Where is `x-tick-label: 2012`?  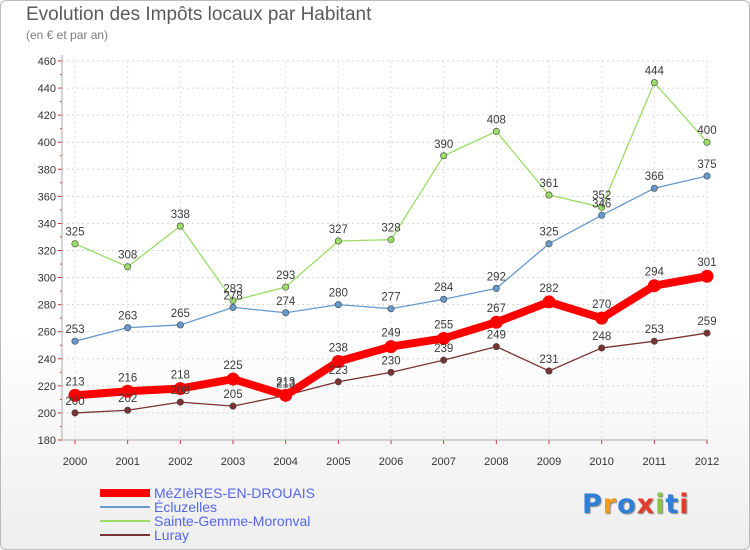
x-tick-label: 2012 is located at coordinates (707, 462).